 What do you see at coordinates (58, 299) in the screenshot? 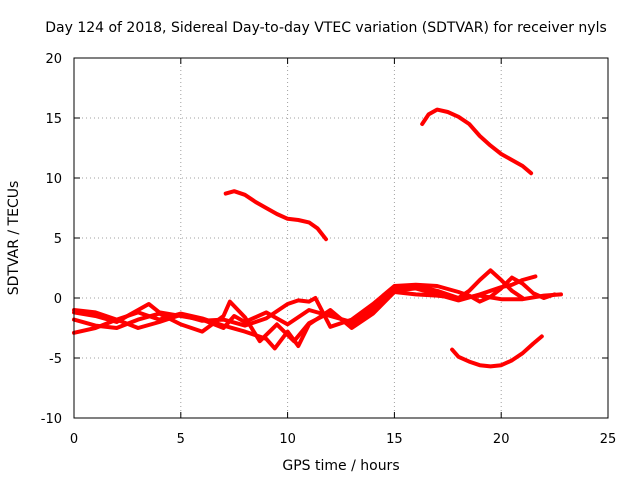
I see `y-tick-label: 0` at bounding box center [58, 299].